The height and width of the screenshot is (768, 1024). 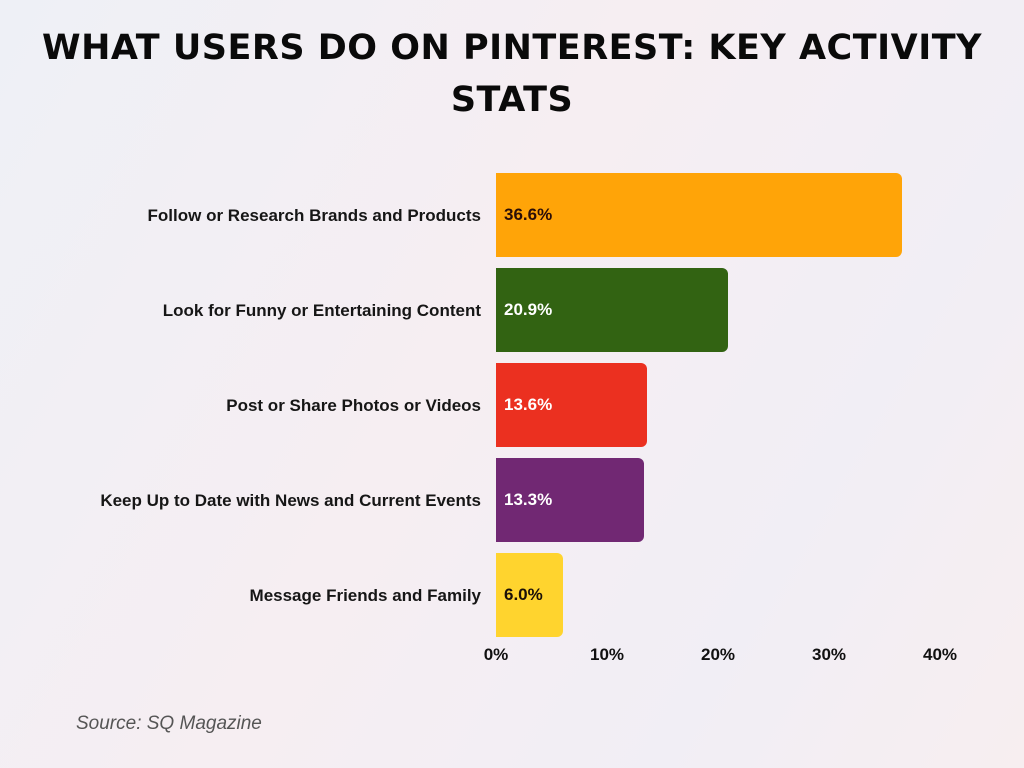 What do you see at coordinates (365, 595) in the screenshot?
I see `category-label: Message Friends and Family` at bounding box center [365, 595].